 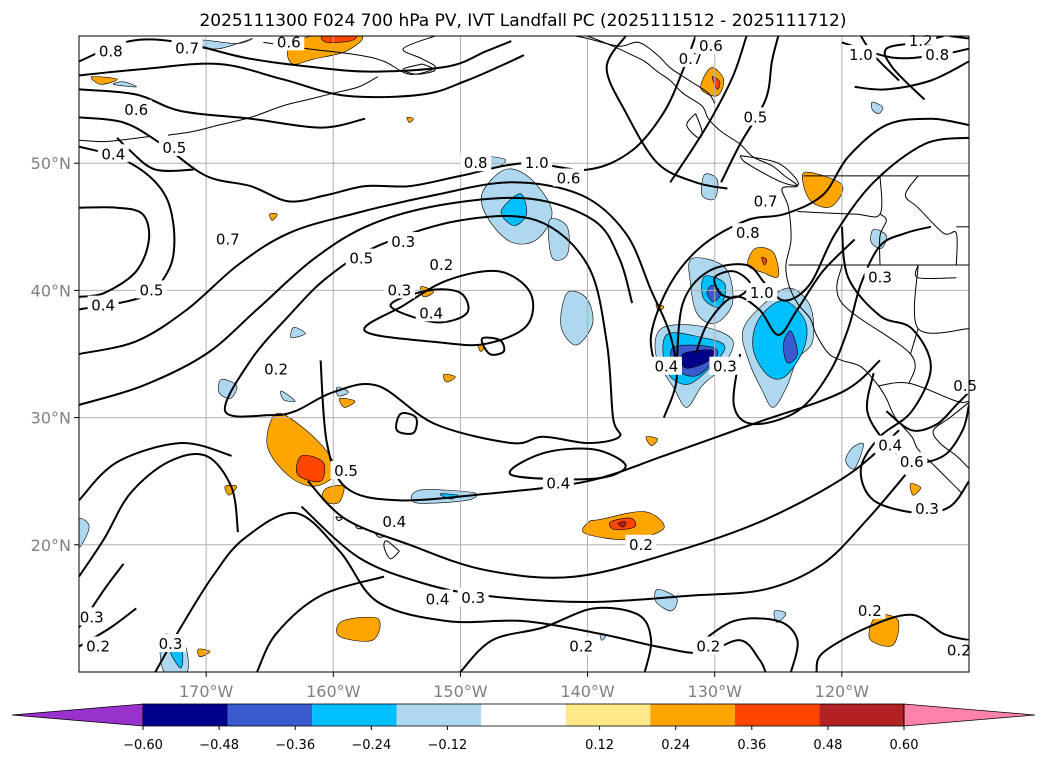 I want to click on x-tick-label: 170°W, so click(x=206, y=691).